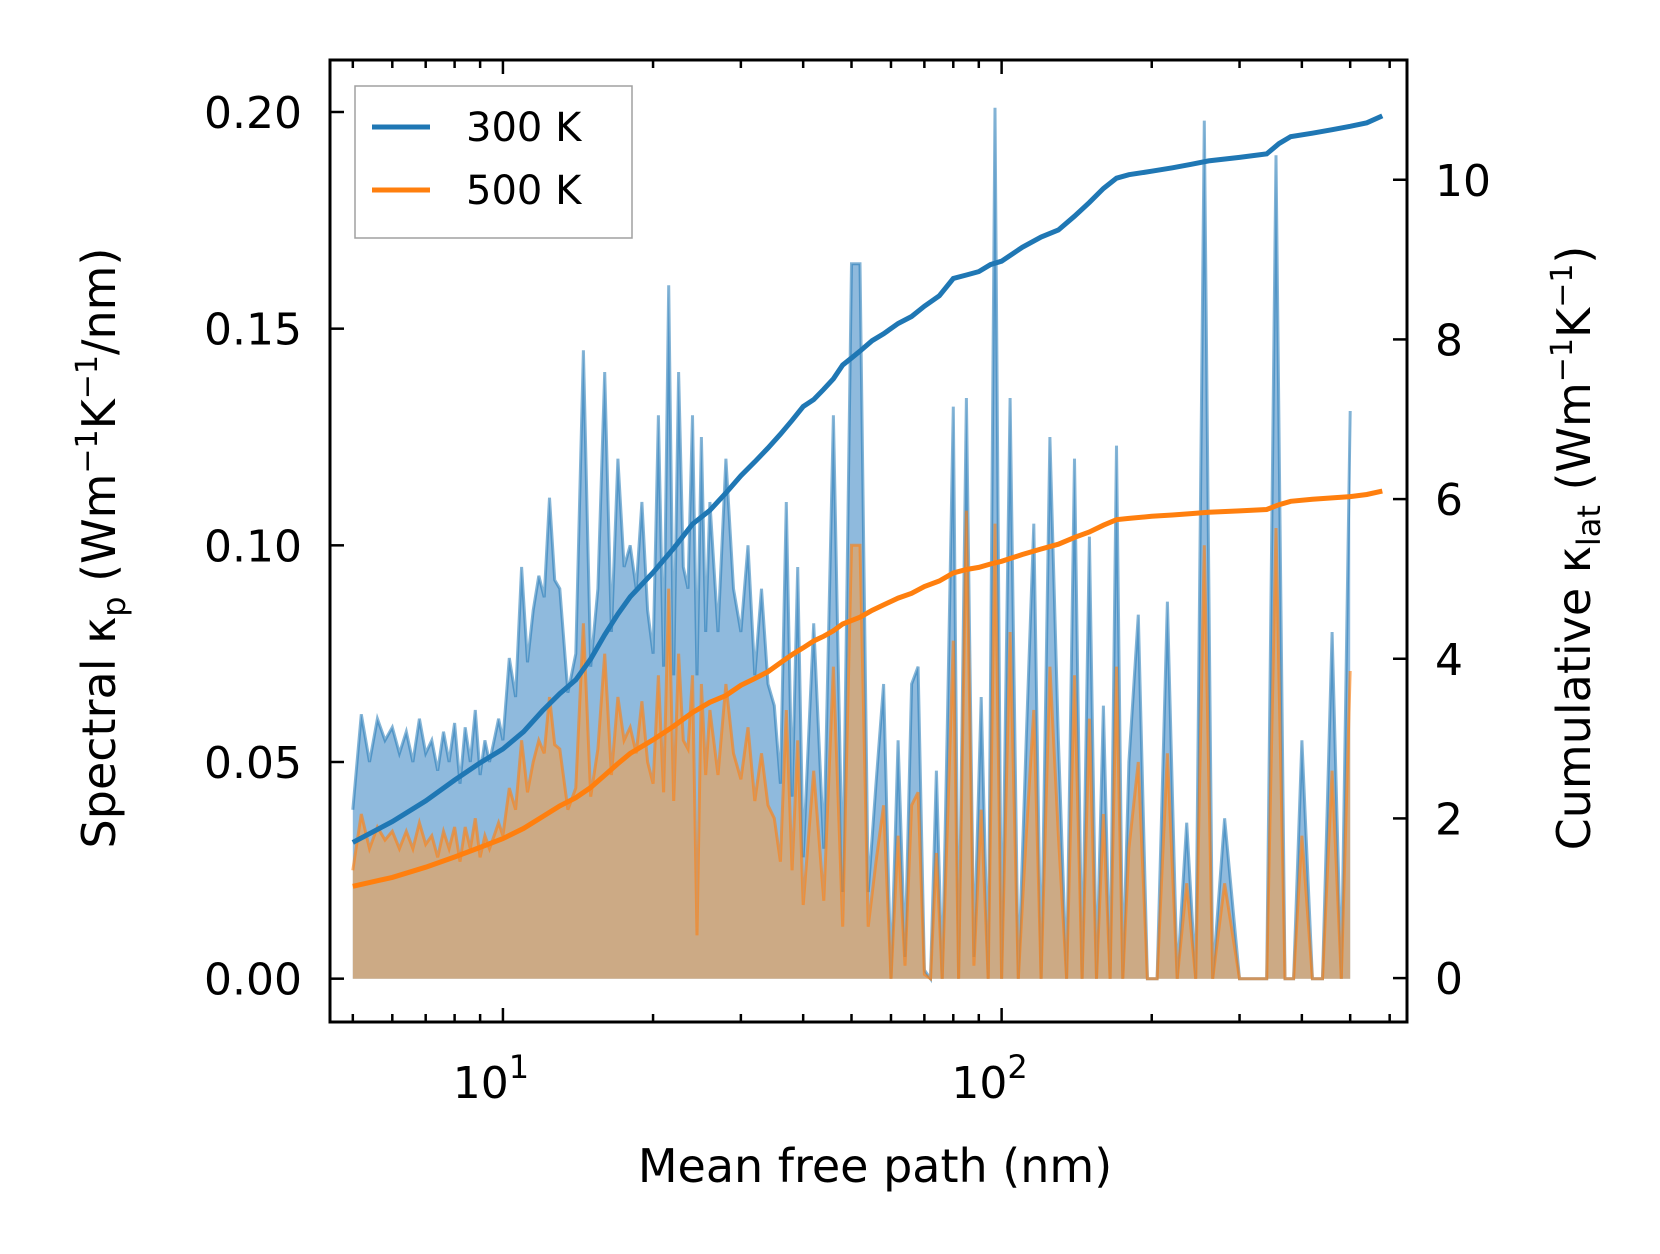  What do you see at coordinates (1449, 660) in the screenshot?
I see `y-tick-label-right: 4` at bounding box center [1449, 660].